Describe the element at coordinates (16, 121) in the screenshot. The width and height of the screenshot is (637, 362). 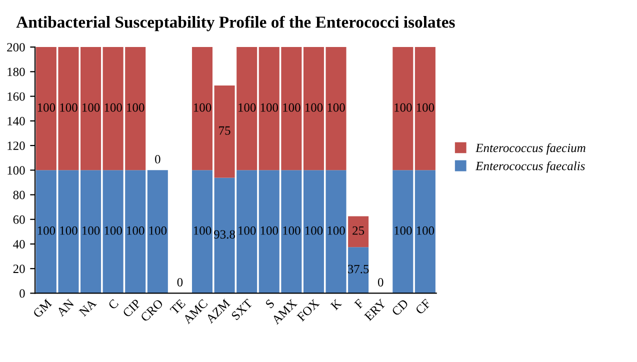
I see `y-tick-label: 140` at that location.